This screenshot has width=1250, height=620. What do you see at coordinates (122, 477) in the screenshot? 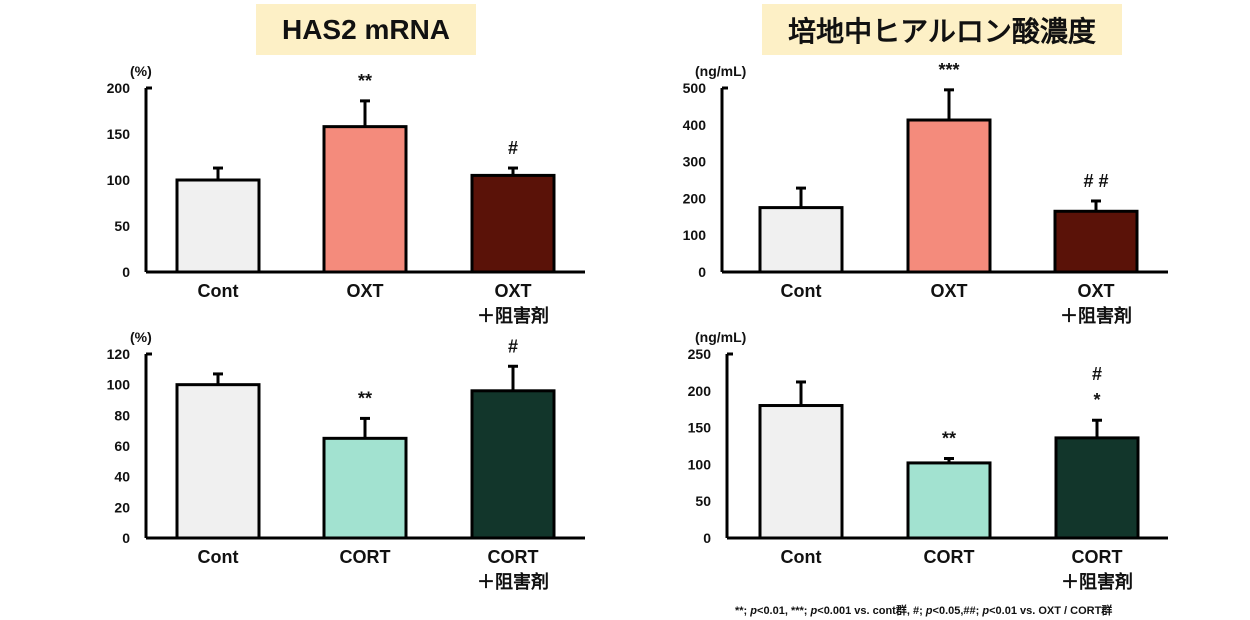
I see `y-tick-label: 40` at bounding box center [122, 477].